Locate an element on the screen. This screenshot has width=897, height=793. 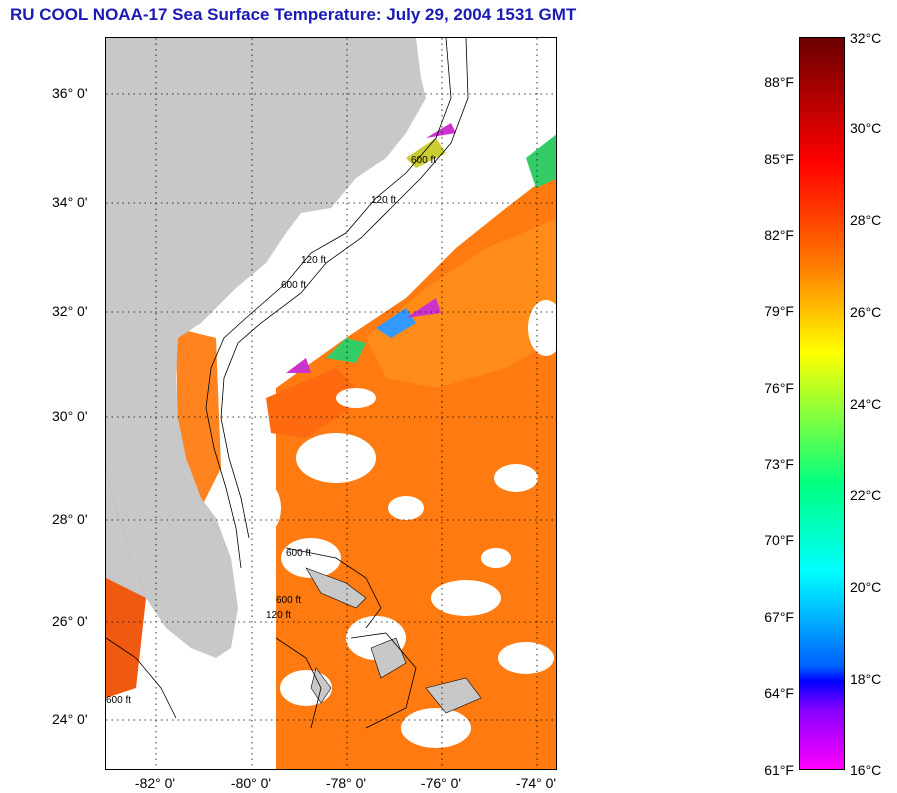
colorbar-label-c: 22°C is located at coordinates (866, 495).